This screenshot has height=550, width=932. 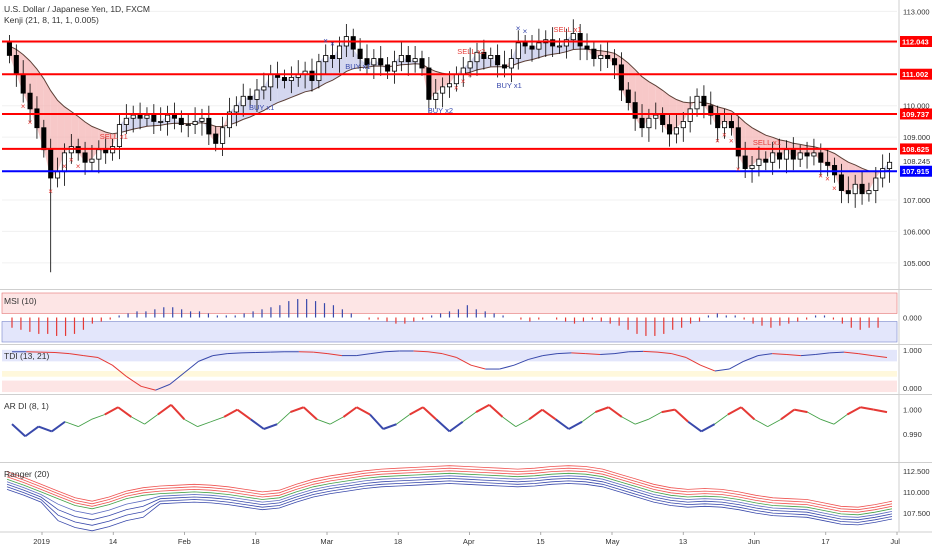 I want to click on ardi-pane-label: AR DI (8, 1), so click(x=26, y=406).